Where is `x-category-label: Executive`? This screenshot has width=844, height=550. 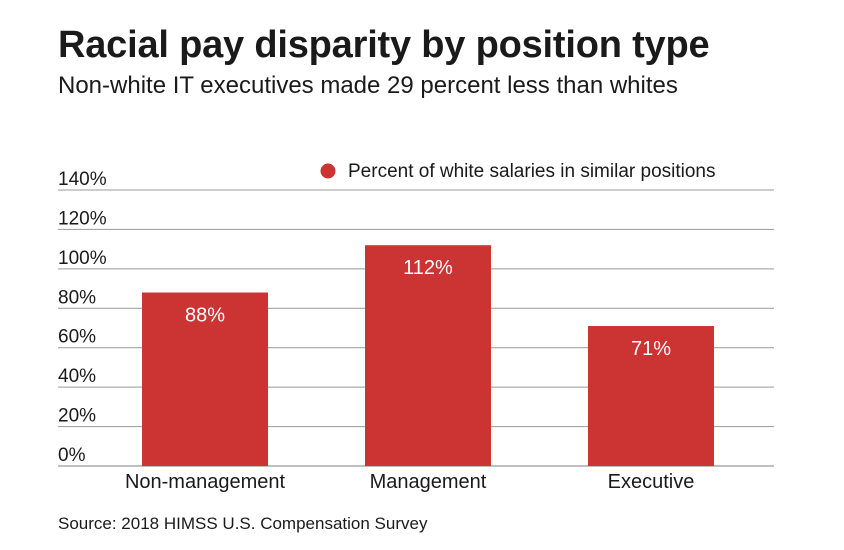
x-category-label: Executive is located at coordinates (651, 482).